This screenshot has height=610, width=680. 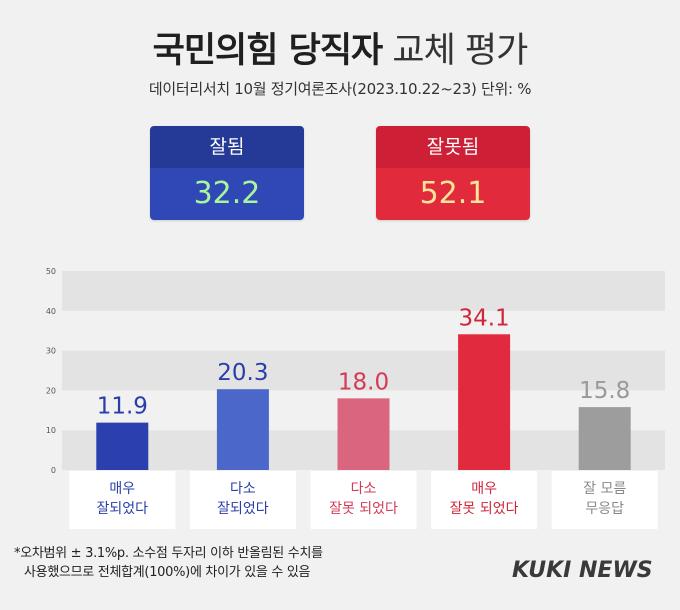 I want to click on kuki-news-logo: KUKI NEWS, so click(x=582, y=570).